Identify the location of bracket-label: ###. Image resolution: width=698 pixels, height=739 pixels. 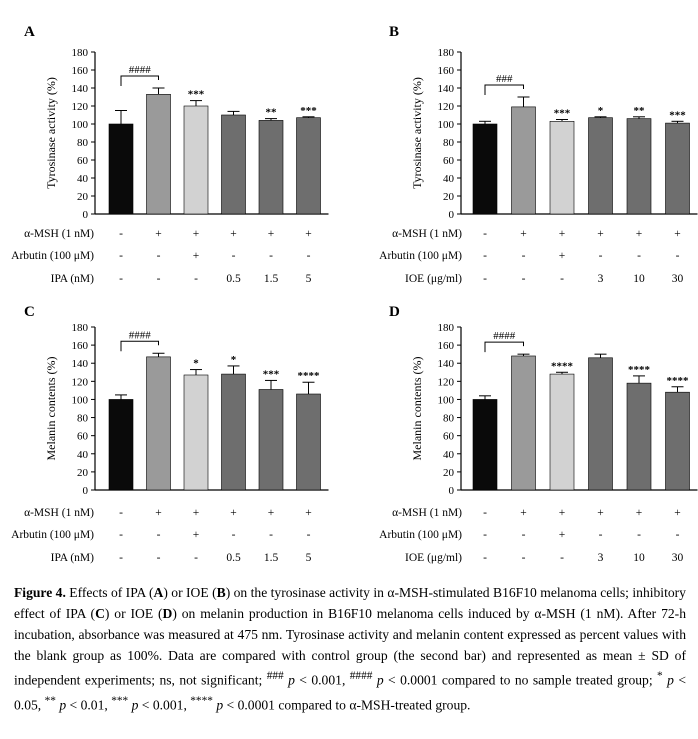
(504, 79).